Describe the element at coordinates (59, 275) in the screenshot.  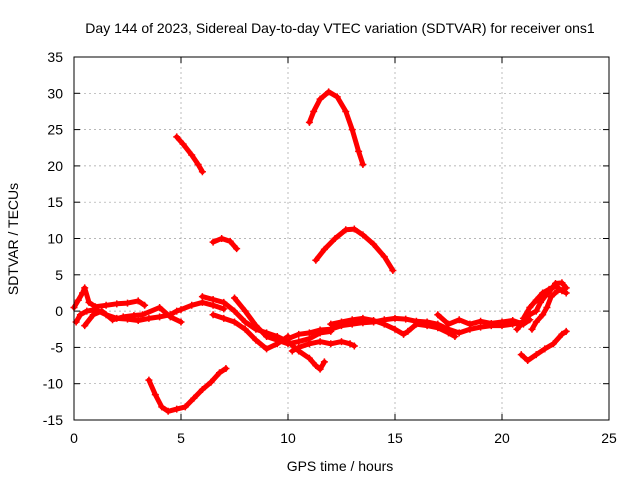
I see `y-tick-label: 5` at that location.